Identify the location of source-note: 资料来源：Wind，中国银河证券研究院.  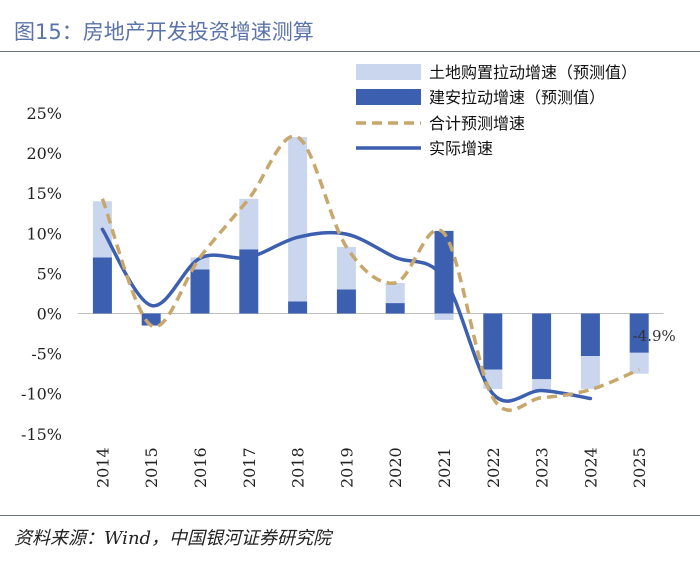
(173, 538).